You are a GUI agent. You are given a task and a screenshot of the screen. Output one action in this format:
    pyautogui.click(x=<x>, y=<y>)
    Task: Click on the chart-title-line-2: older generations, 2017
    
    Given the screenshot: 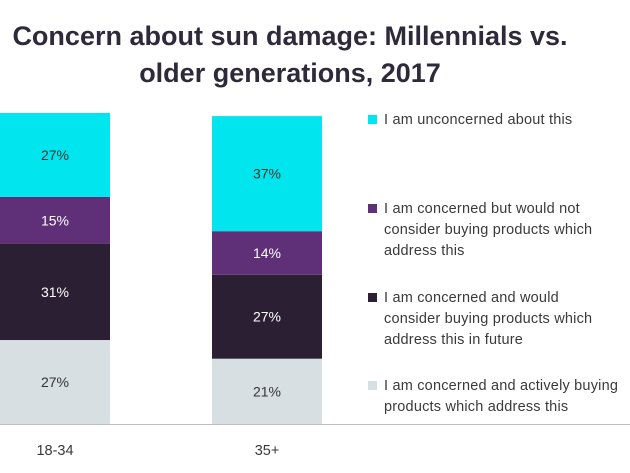 What is the action you would take?
    pyautogui.click(x=290, y=73)
    